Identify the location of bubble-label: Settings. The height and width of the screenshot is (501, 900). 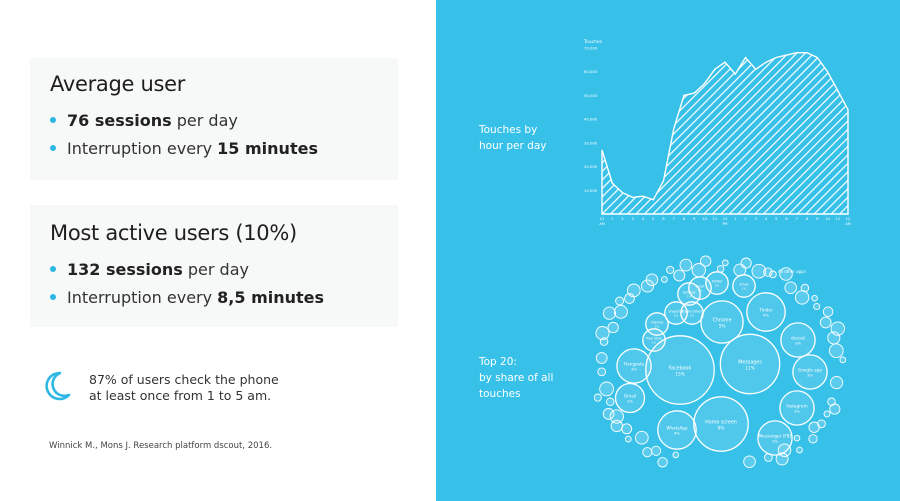
(688, 293).